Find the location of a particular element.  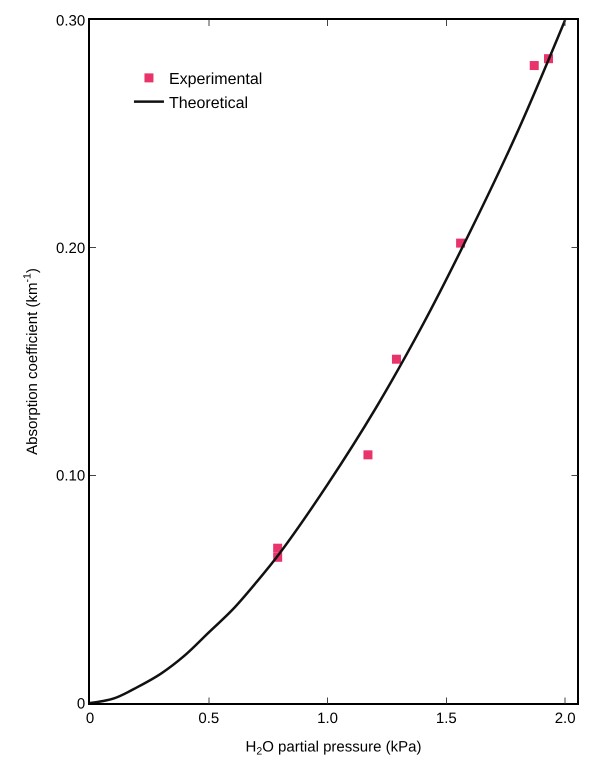

x-tick-label: 1.0 is located at coordinates (327, 718).